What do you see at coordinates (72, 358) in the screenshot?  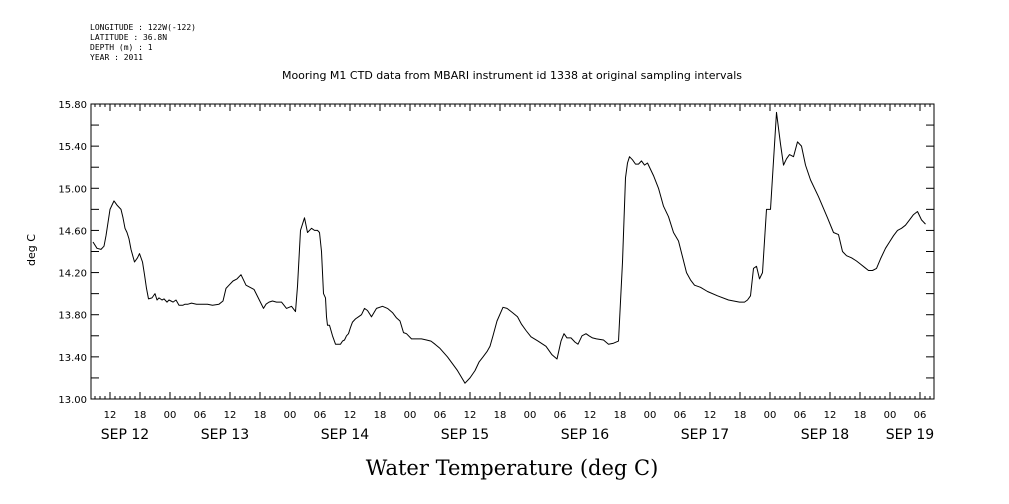 I see `y-tick-label: 13.40` at bounding box center [72, 358].